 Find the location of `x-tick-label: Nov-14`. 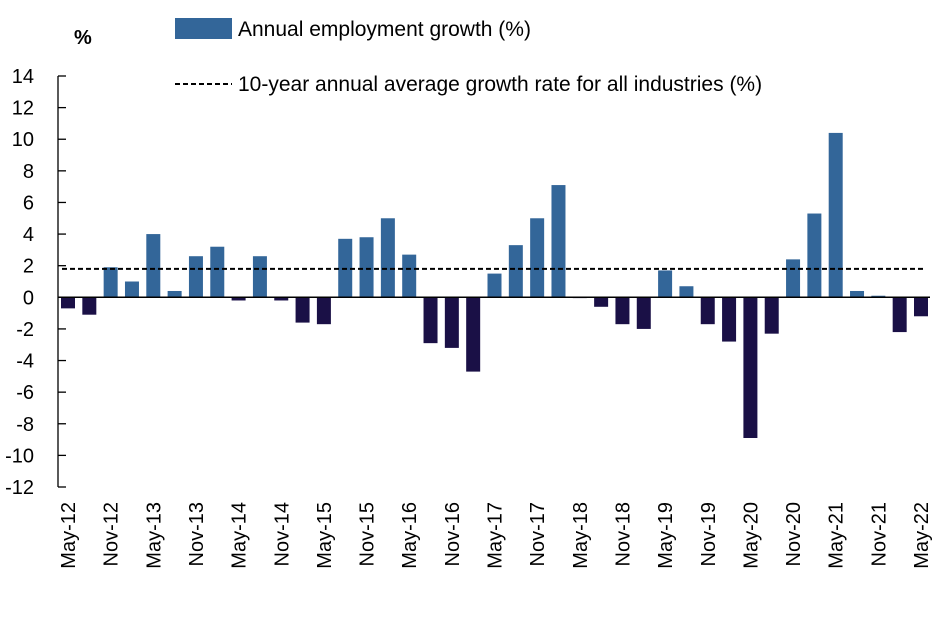

x-tick-label: Nov-14 is located at coordinates (282, 534).